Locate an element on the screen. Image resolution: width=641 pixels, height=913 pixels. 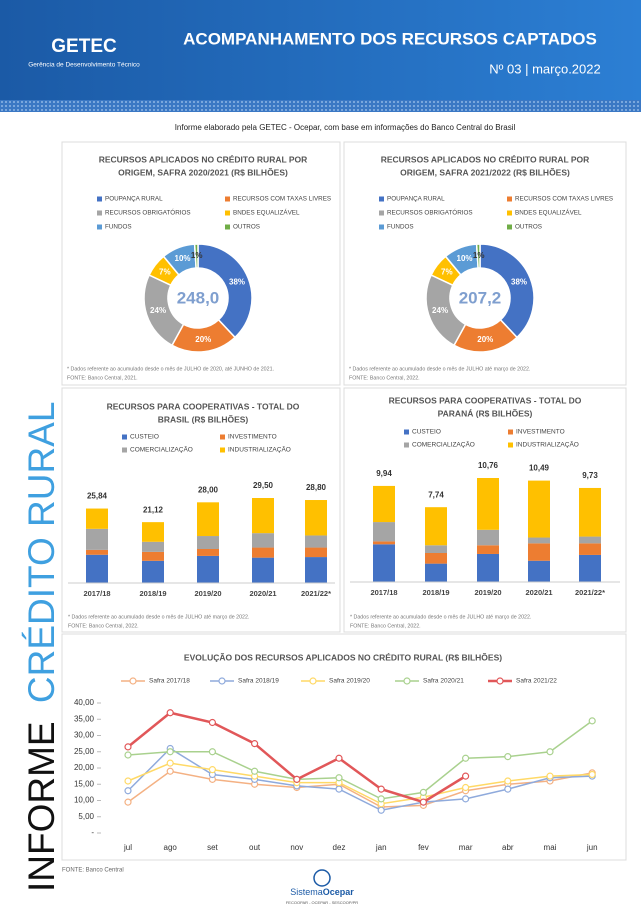
legend-label: Safra 2017/18 is located at coordinates (169, 681).